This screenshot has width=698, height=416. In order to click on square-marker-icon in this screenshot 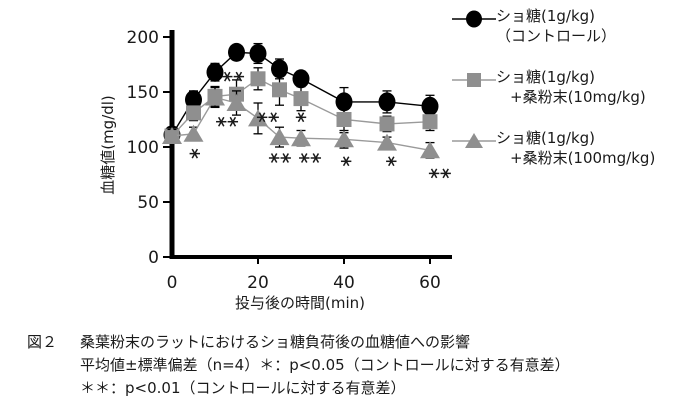, I will do `click(474, 80)`.